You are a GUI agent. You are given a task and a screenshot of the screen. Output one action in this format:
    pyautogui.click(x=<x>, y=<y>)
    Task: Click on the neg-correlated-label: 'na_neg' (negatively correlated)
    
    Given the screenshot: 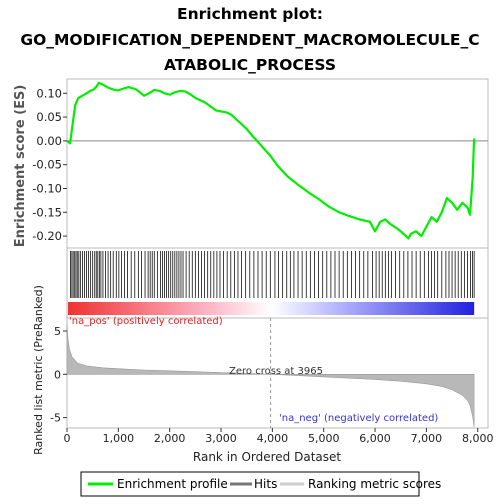 What is the action you would take?
    pyautogui.click(x=358, y=418)
    